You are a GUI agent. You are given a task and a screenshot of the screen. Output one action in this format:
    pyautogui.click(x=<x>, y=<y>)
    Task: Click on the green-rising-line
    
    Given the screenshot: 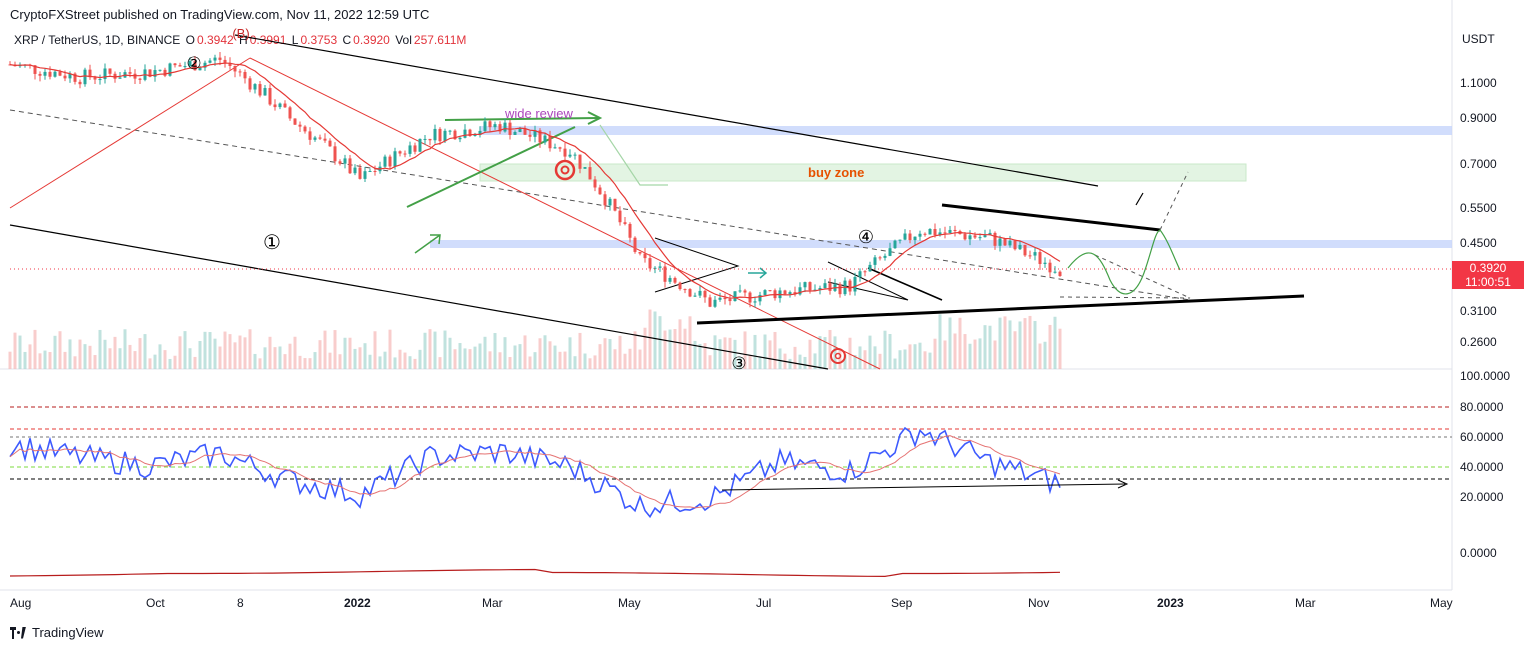 What is the action you would take?
    pyautogui.click(x=491, y=167)
    